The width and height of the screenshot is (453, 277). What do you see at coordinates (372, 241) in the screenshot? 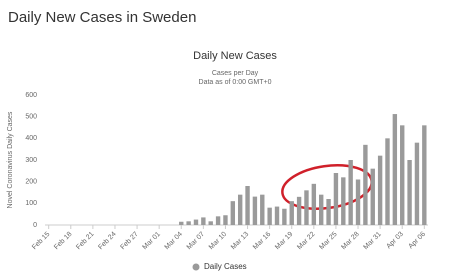
I see `x-tick-label: Mar 31` at bounding box center [372, 241].